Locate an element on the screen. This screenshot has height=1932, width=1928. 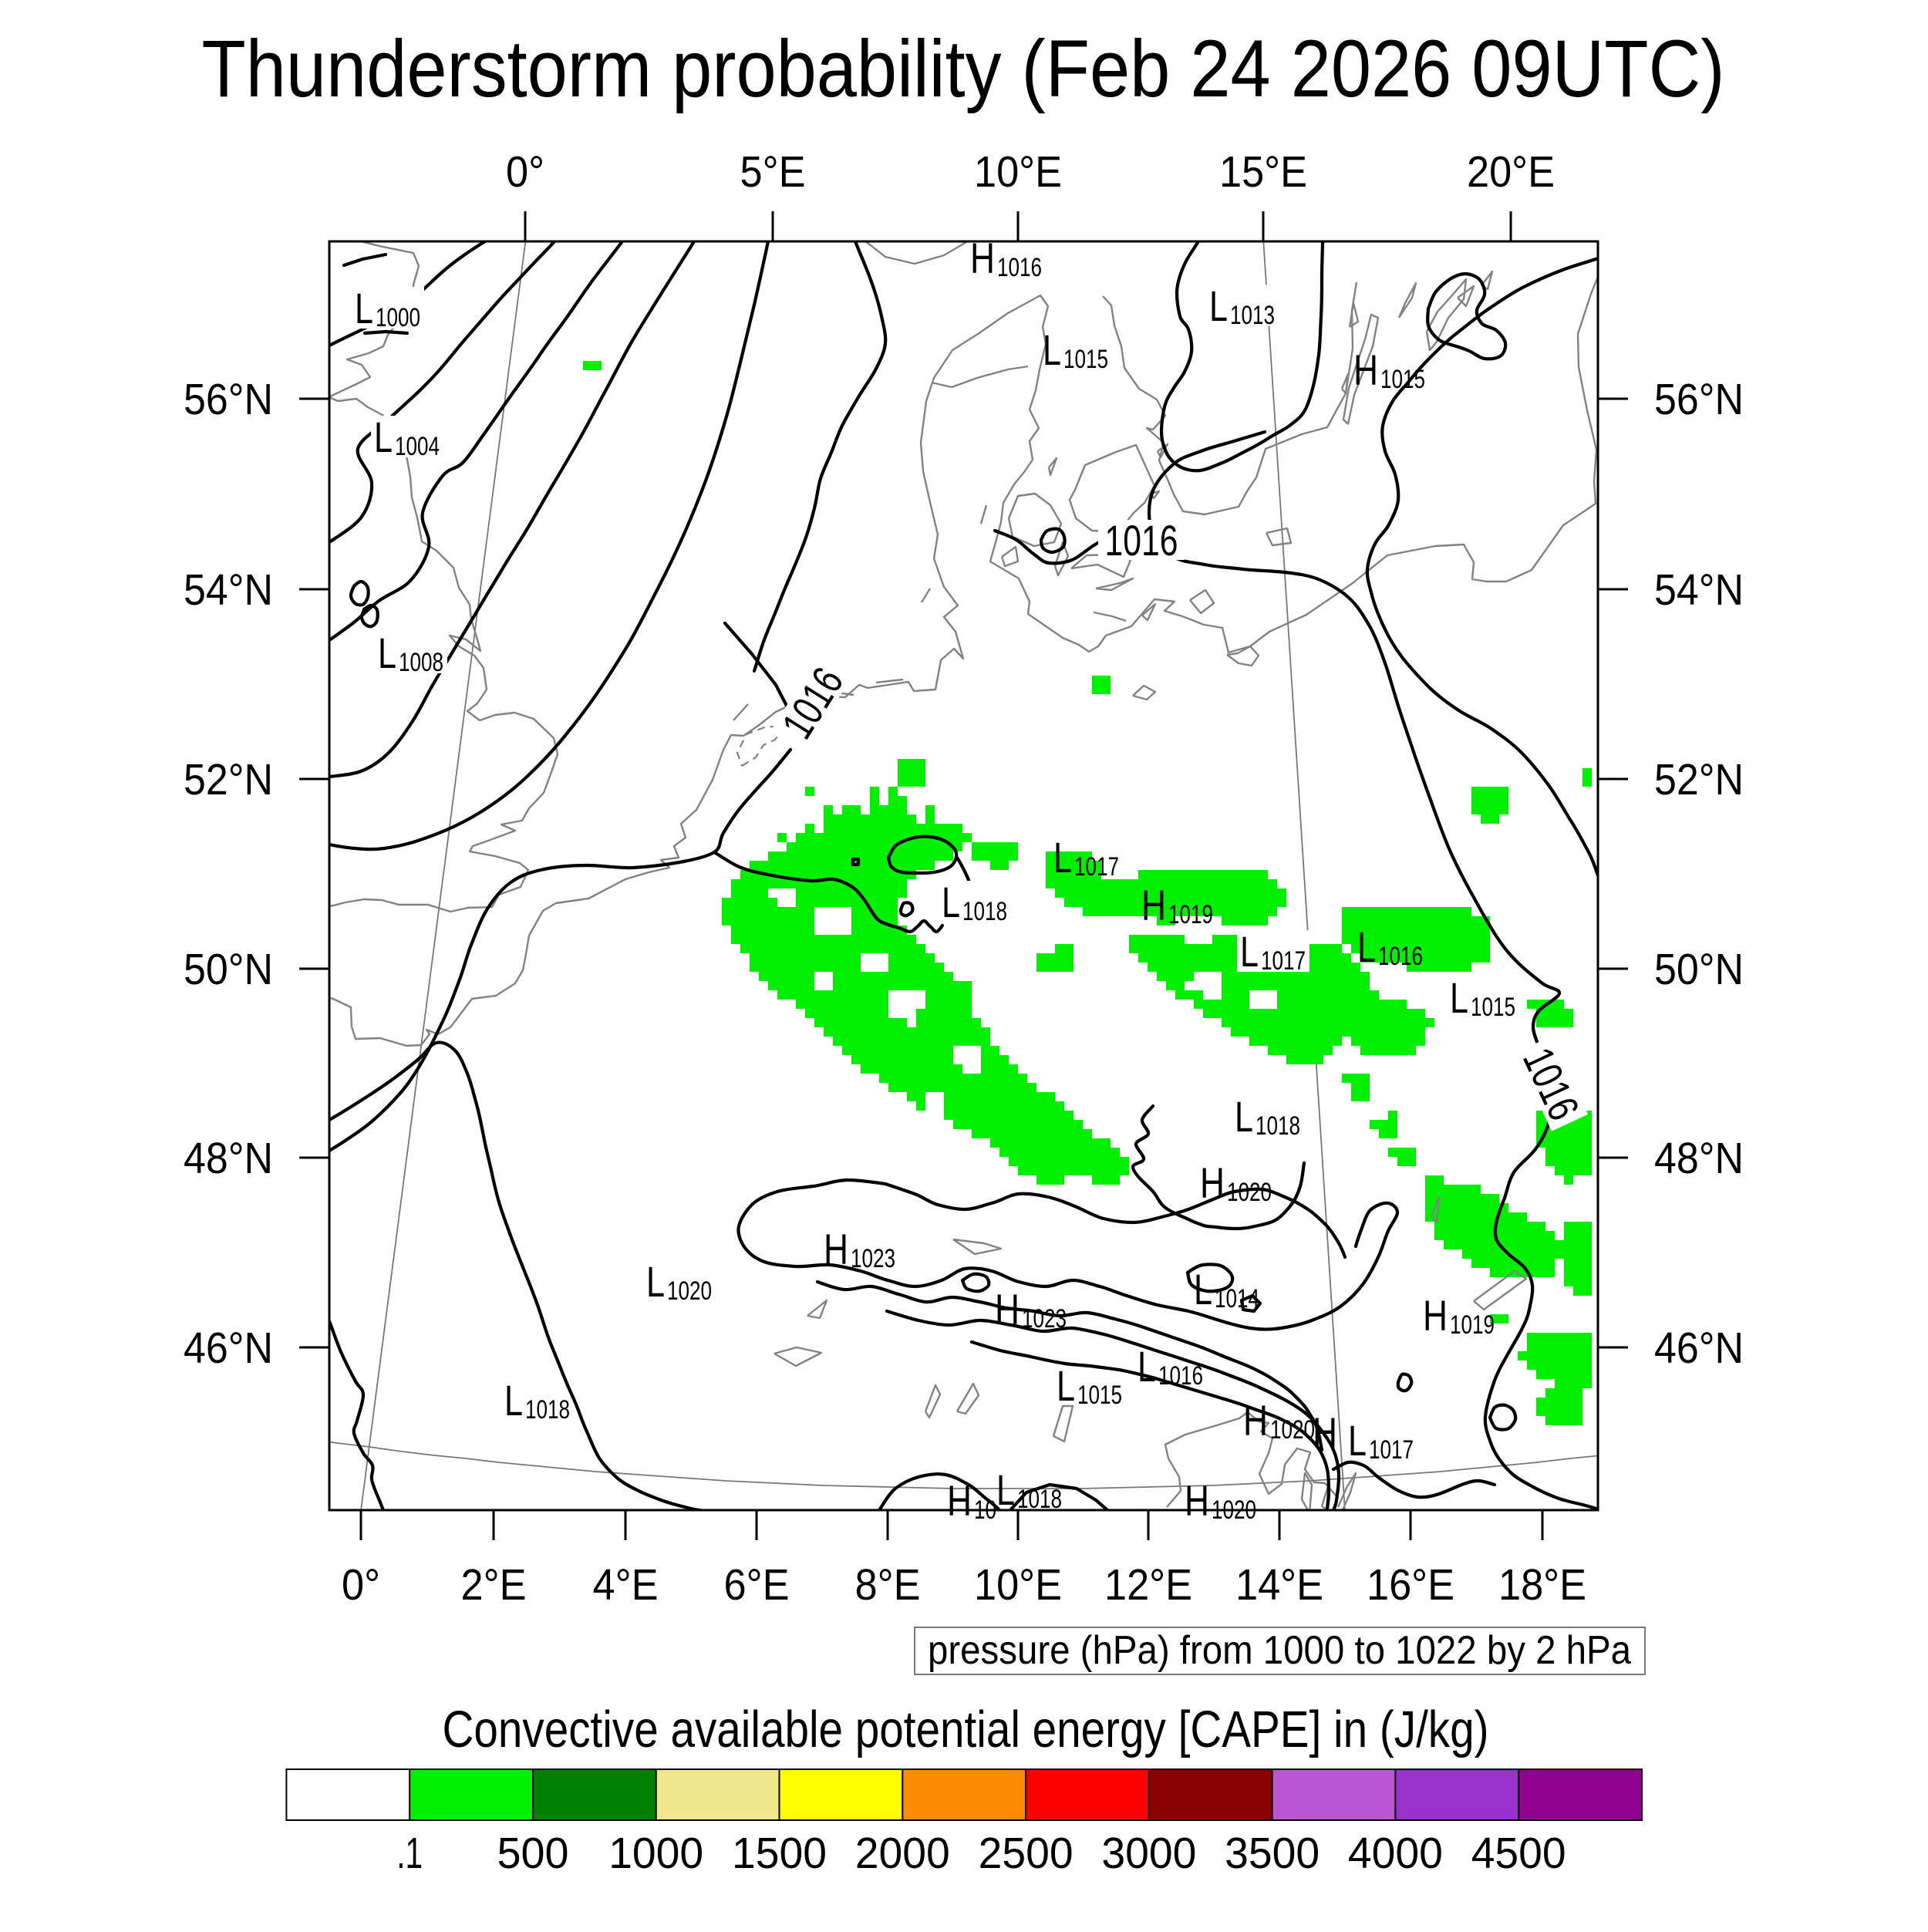
svg-text: 12°E is located at coordinates (1148, 1585).